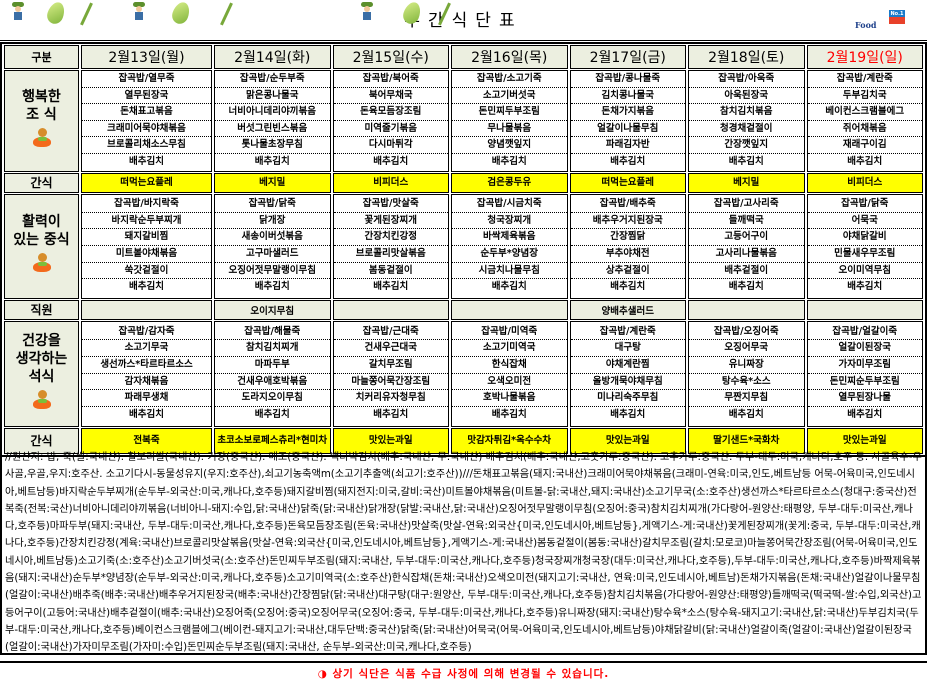  What do you see at coordinates (746, 382) in the screenshot?
I see `menu-item: 탕수육*소스` at bounding box center [746, 382].